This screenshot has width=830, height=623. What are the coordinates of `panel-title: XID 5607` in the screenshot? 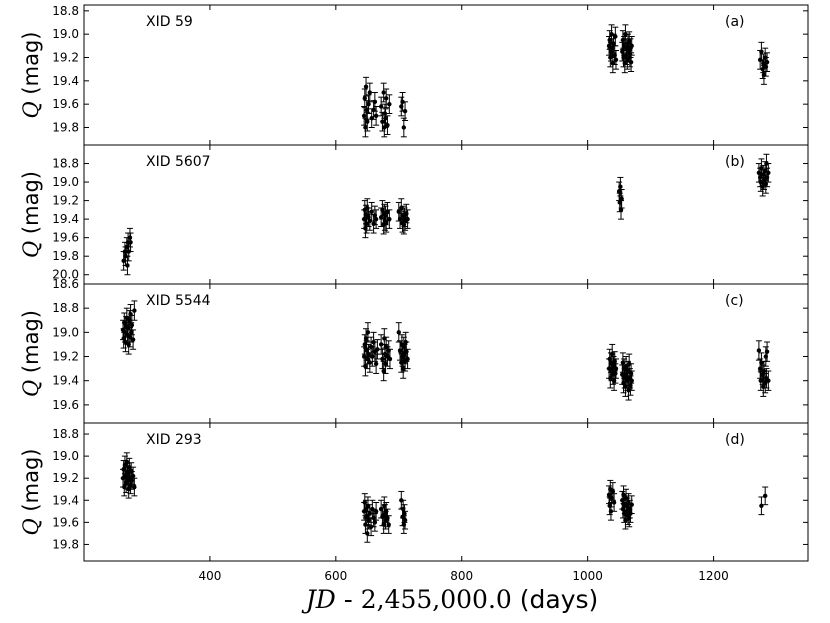 It's located at (178, 162).